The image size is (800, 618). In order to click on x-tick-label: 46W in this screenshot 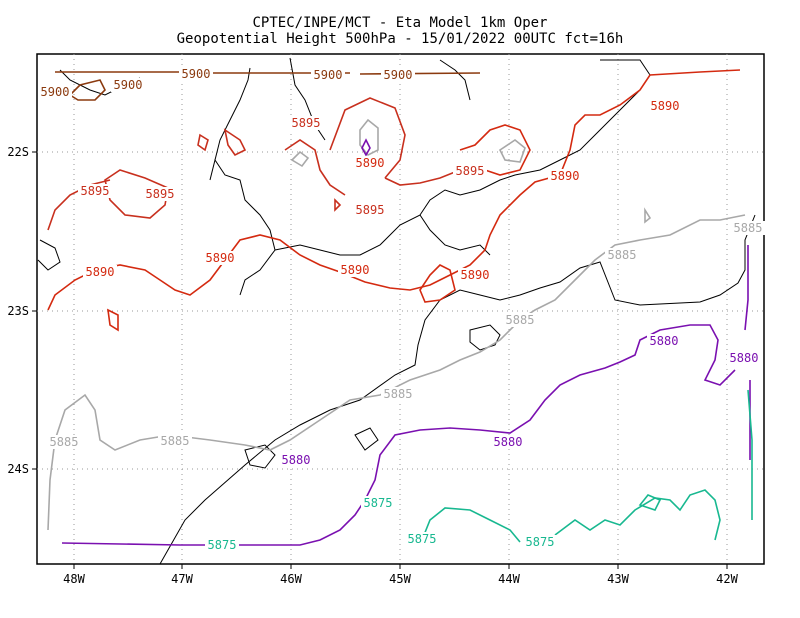, I will do `click(291, 579)`.